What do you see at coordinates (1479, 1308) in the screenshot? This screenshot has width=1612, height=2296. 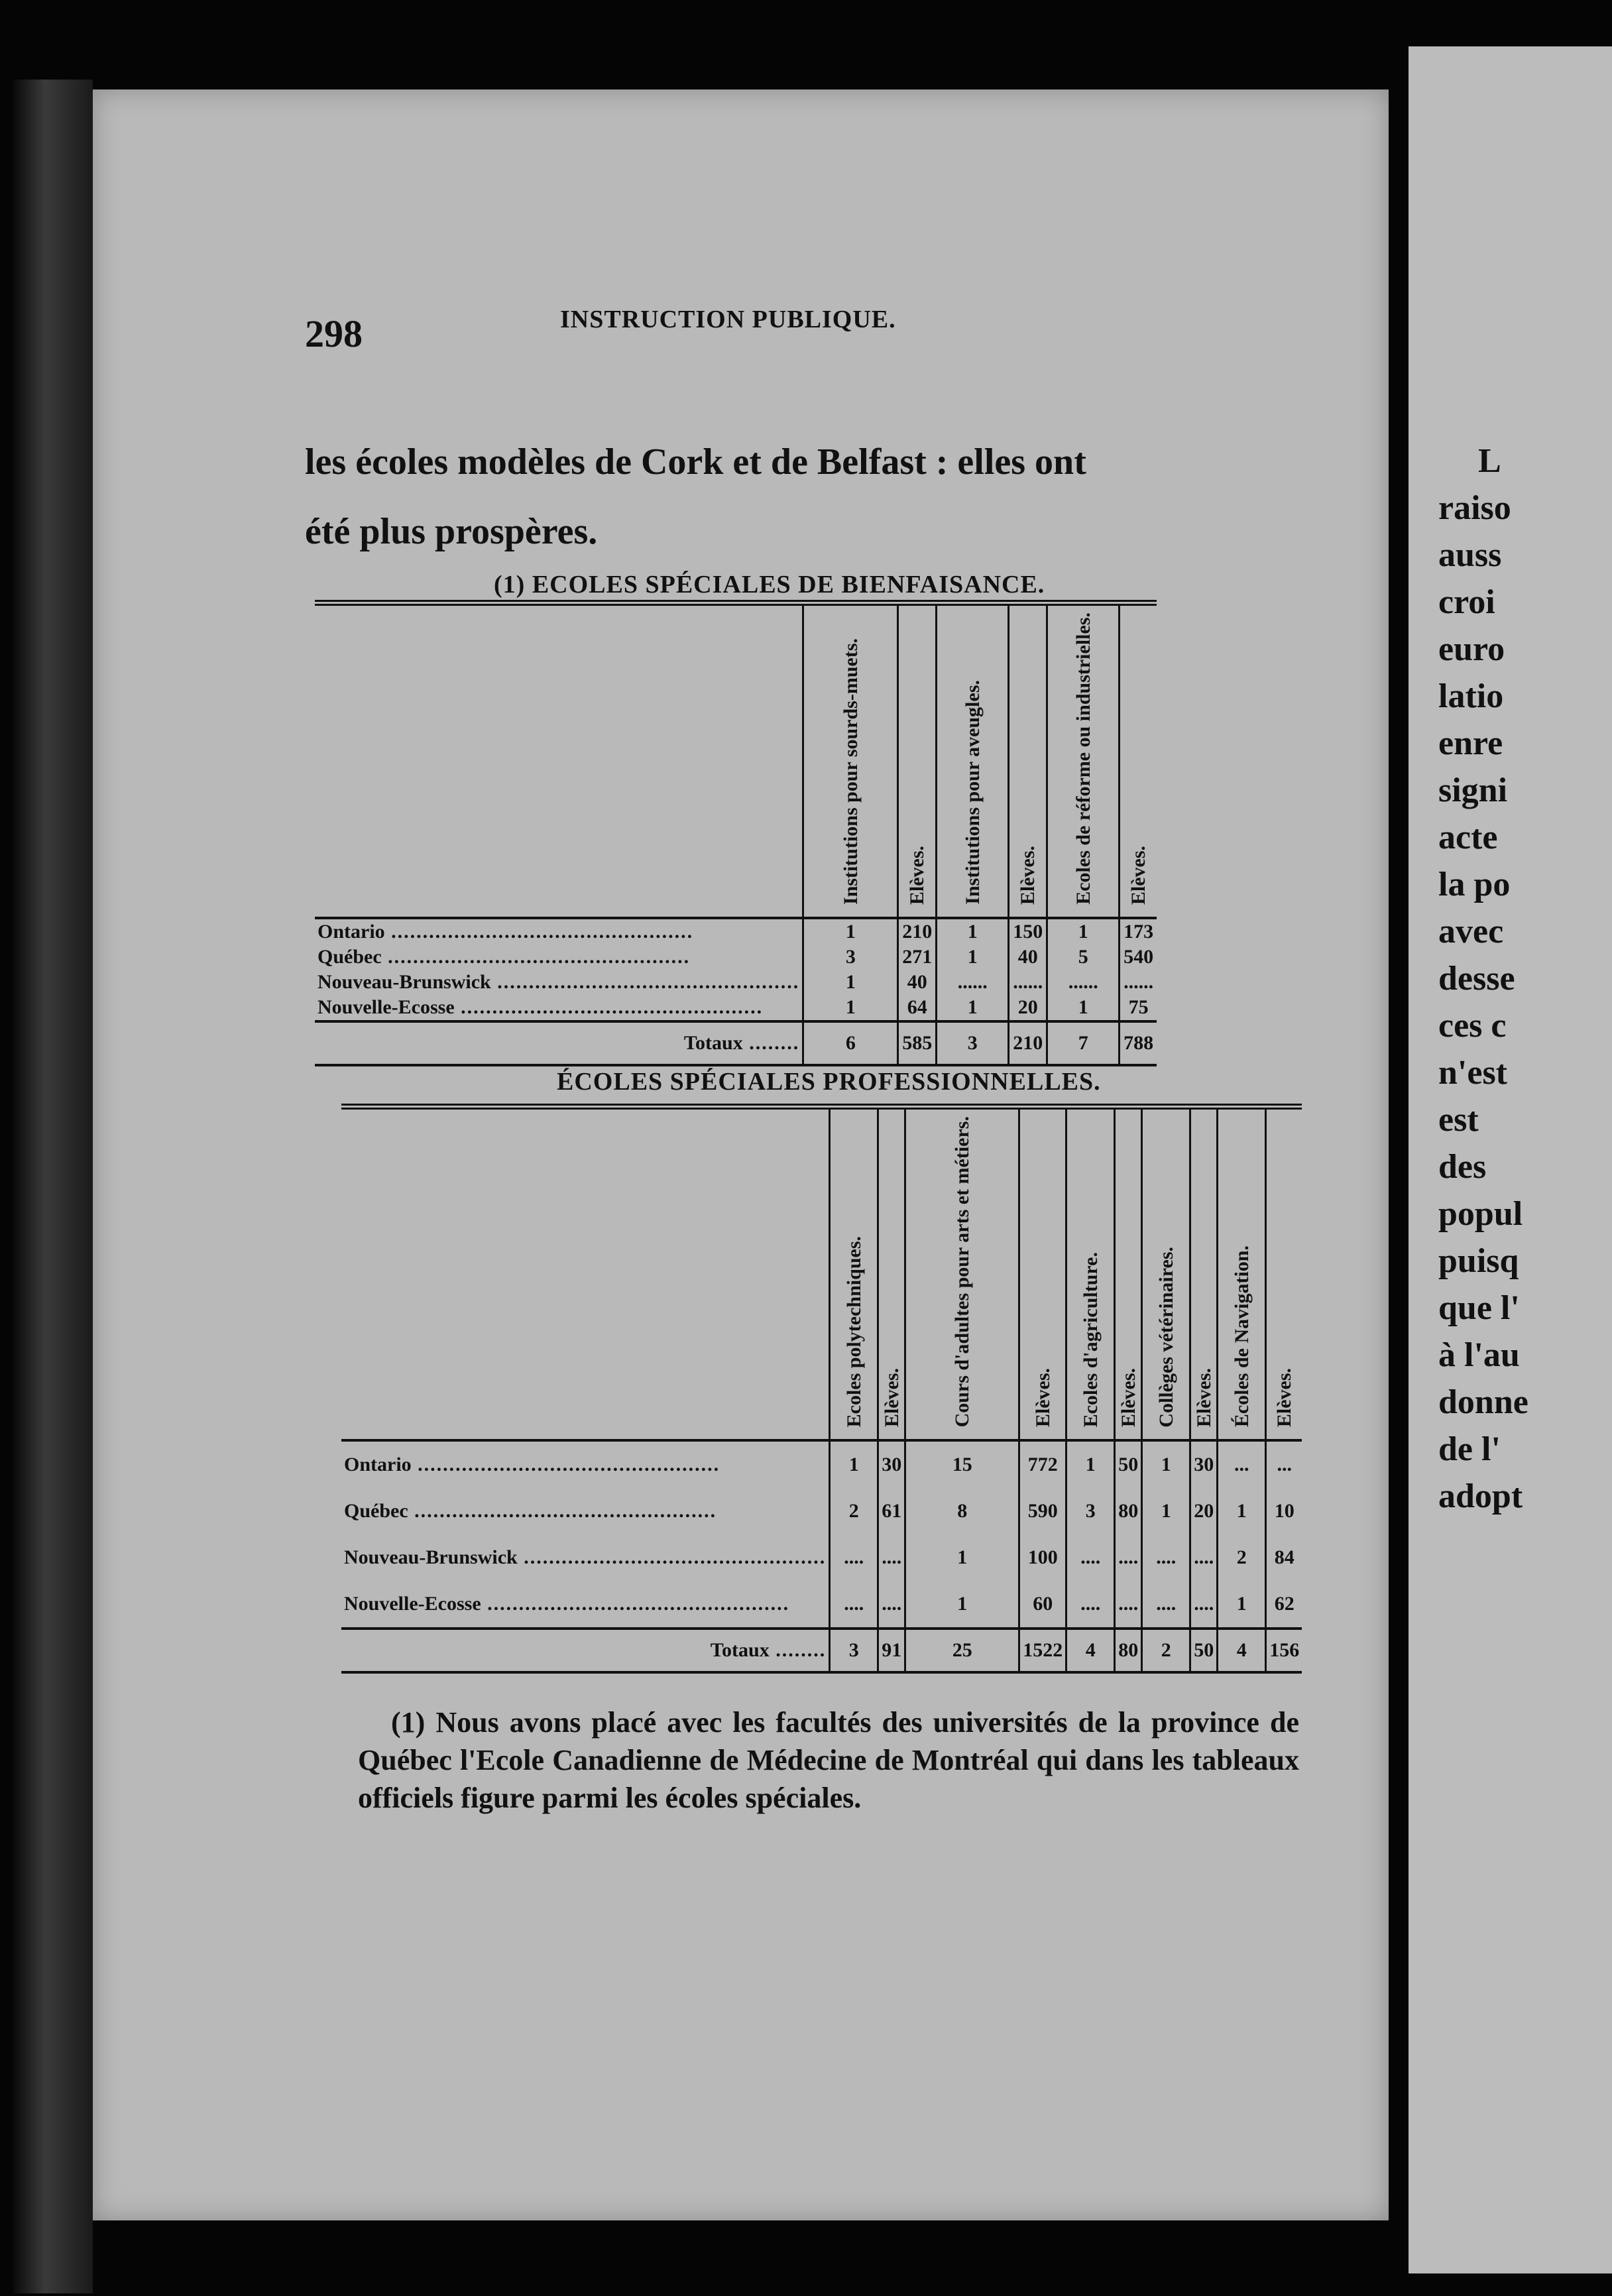 I see `right-page-line: que l'` at bounding box center [1479, 1308].